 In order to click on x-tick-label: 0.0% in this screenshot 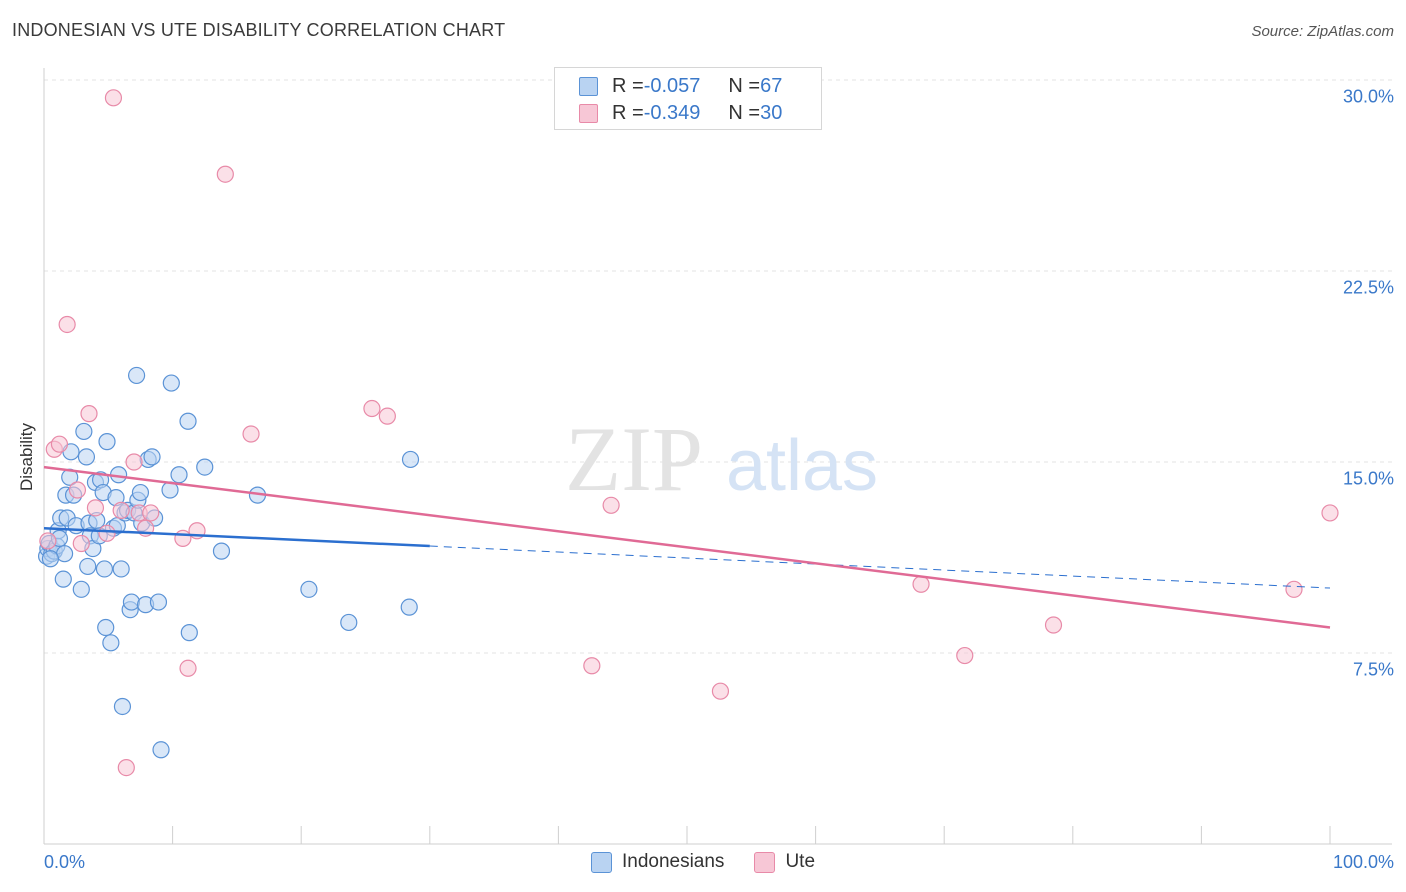, I will do `click(65, 862)`.